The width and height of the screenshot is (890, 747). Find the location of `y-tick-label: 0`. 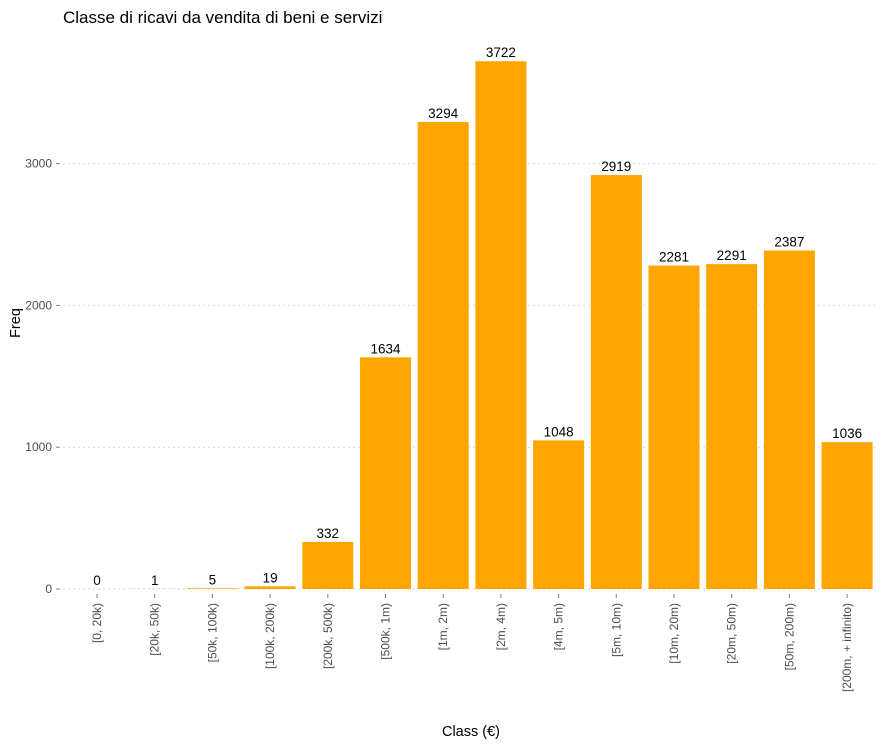

y-tick-label: 0 is located at coordinates (48, 589).